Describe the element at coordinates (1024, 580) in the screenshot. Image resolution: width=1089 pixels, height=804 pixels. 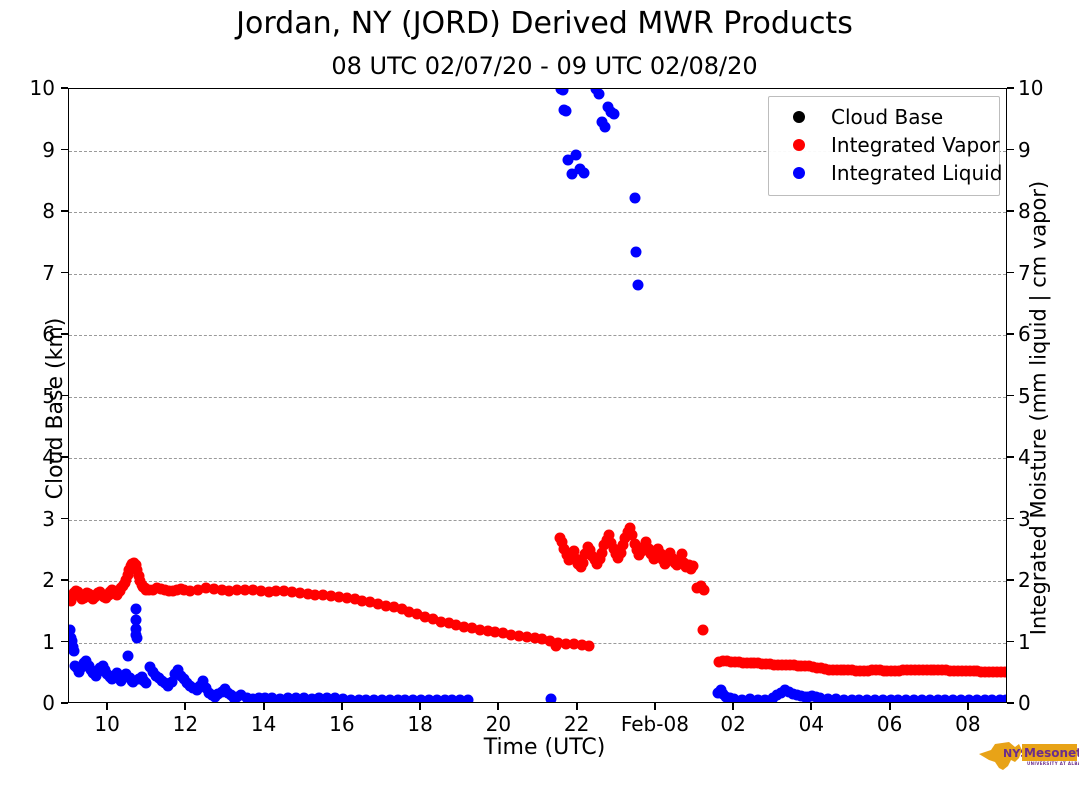
I see `y-ticklabel-right-2: 2` at that location.